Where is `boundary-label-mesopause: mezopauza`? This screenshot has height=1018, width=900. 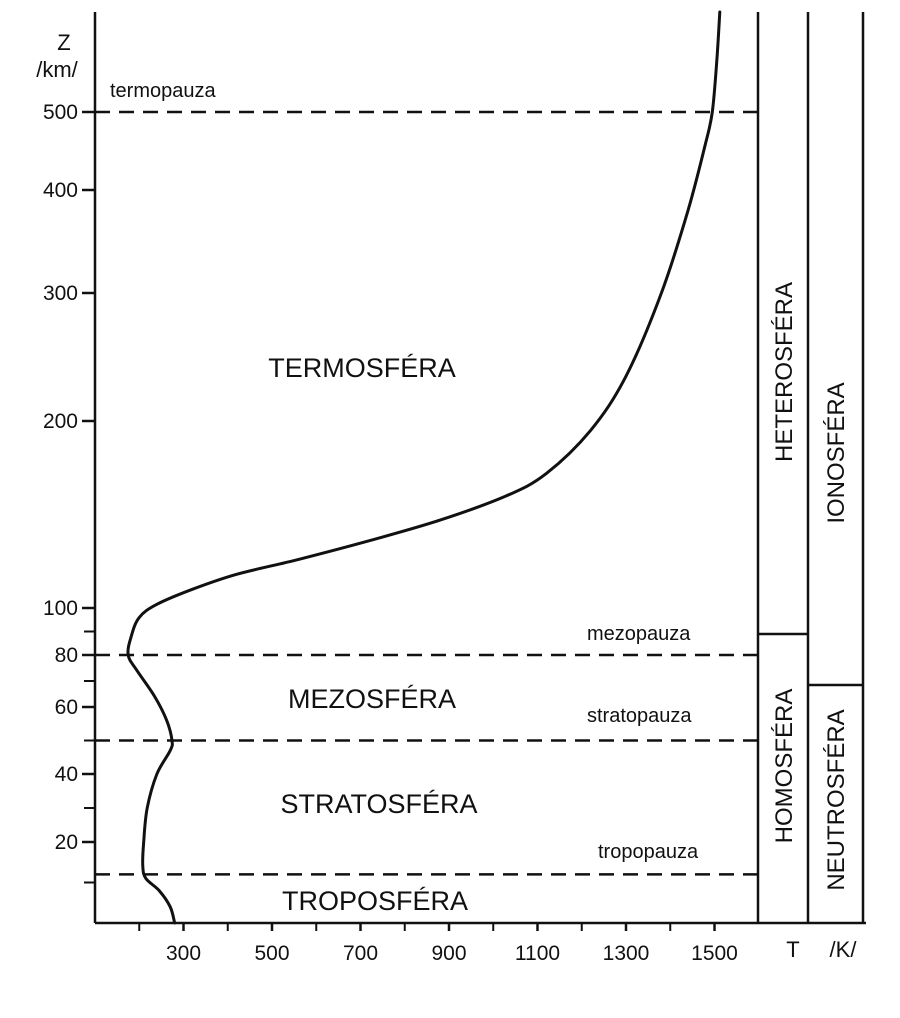
boundary-label-mesopause: mezopauza is located at coordinates (639, 634).